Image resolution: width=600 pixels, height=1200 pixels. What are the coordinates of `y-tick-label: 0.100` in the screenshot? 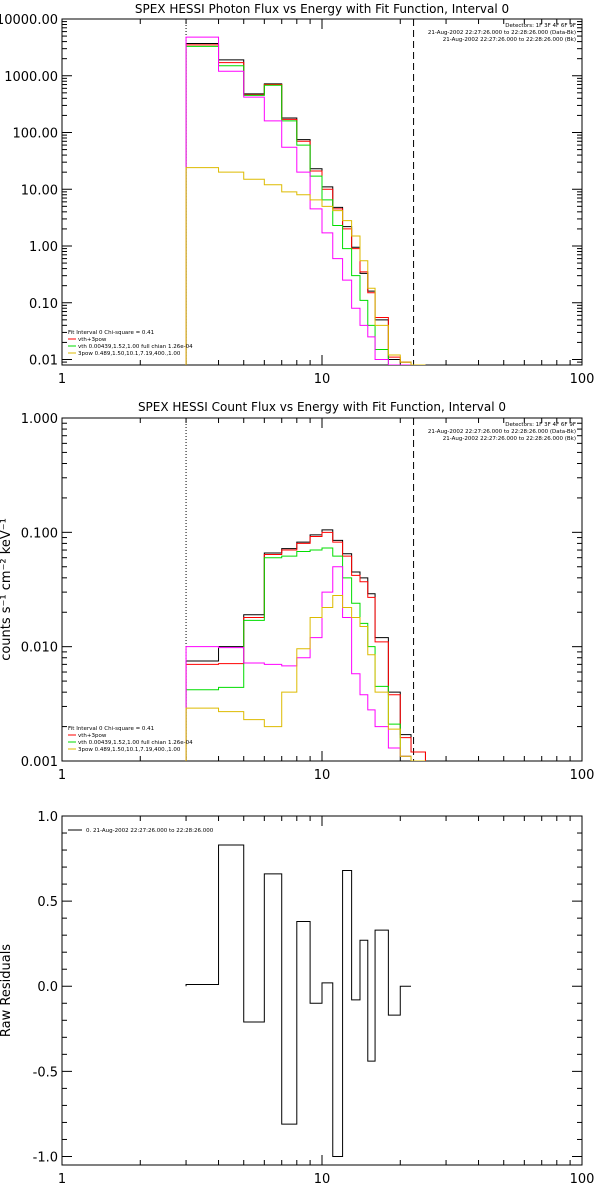 It's located at (39, 533).